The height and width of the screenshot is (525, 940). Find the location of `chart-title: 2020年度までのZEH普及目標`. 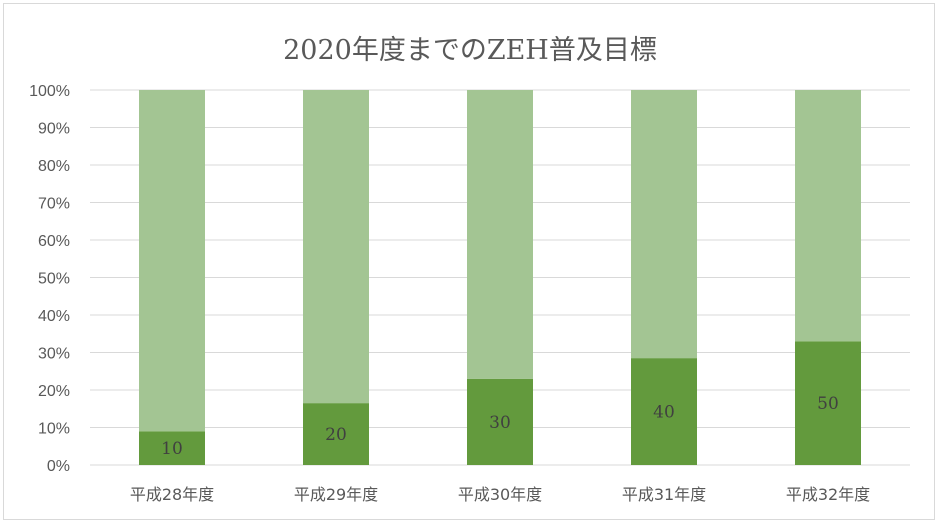

chart-title: 2020年度までのZEH普及目標 is located at coordinates (470, 50).